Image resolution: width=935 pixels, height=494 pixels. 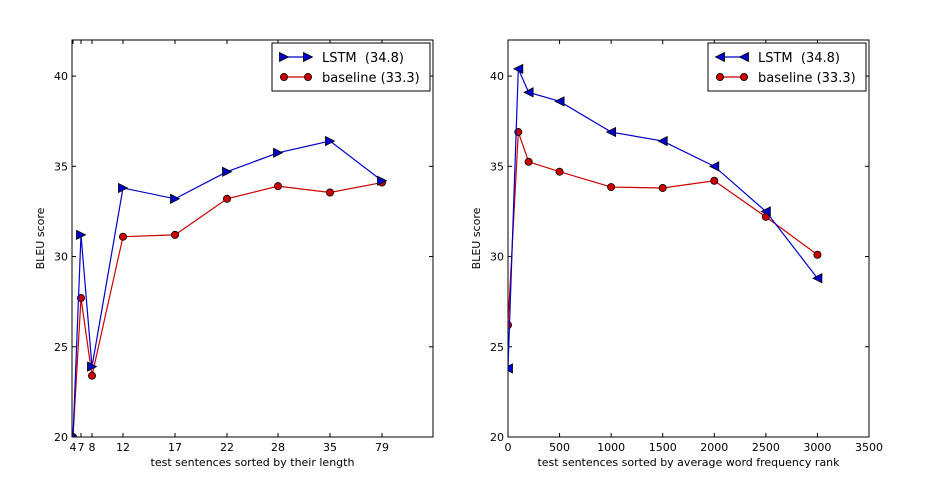 What do you see at coordinates (278, 447) in the screenshot?
I see `x-tick-label: 28` at bounding box center [278, 447].